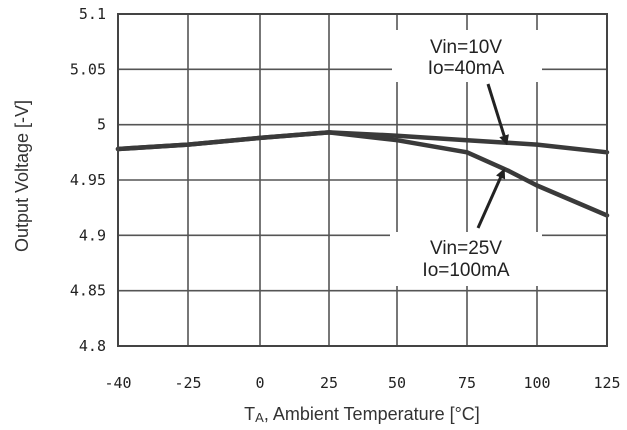 The height and width of the screenshot is (430, 627). Describe the element at coordinates (92, 14) in the screenshot. I see `y-tick-label: 5.1` at that location.